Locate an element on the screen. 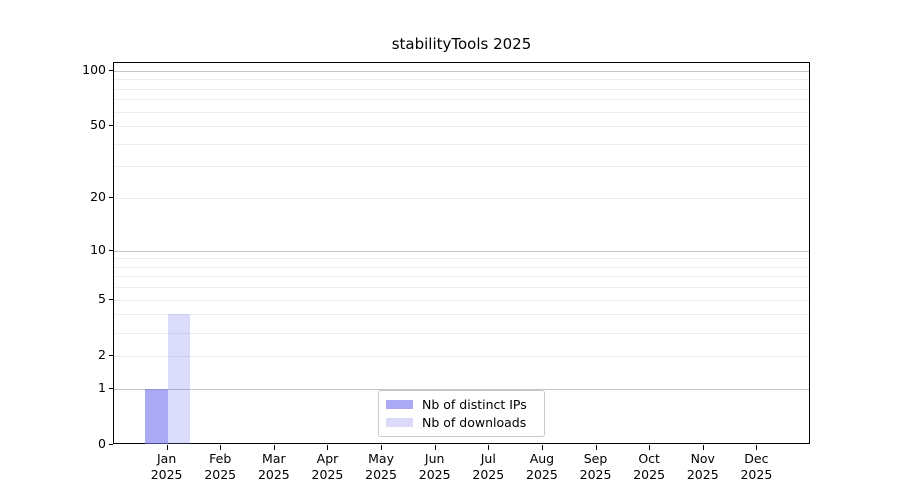  x-tick-label: Jul 2025 is located at coordinates (488, 466).